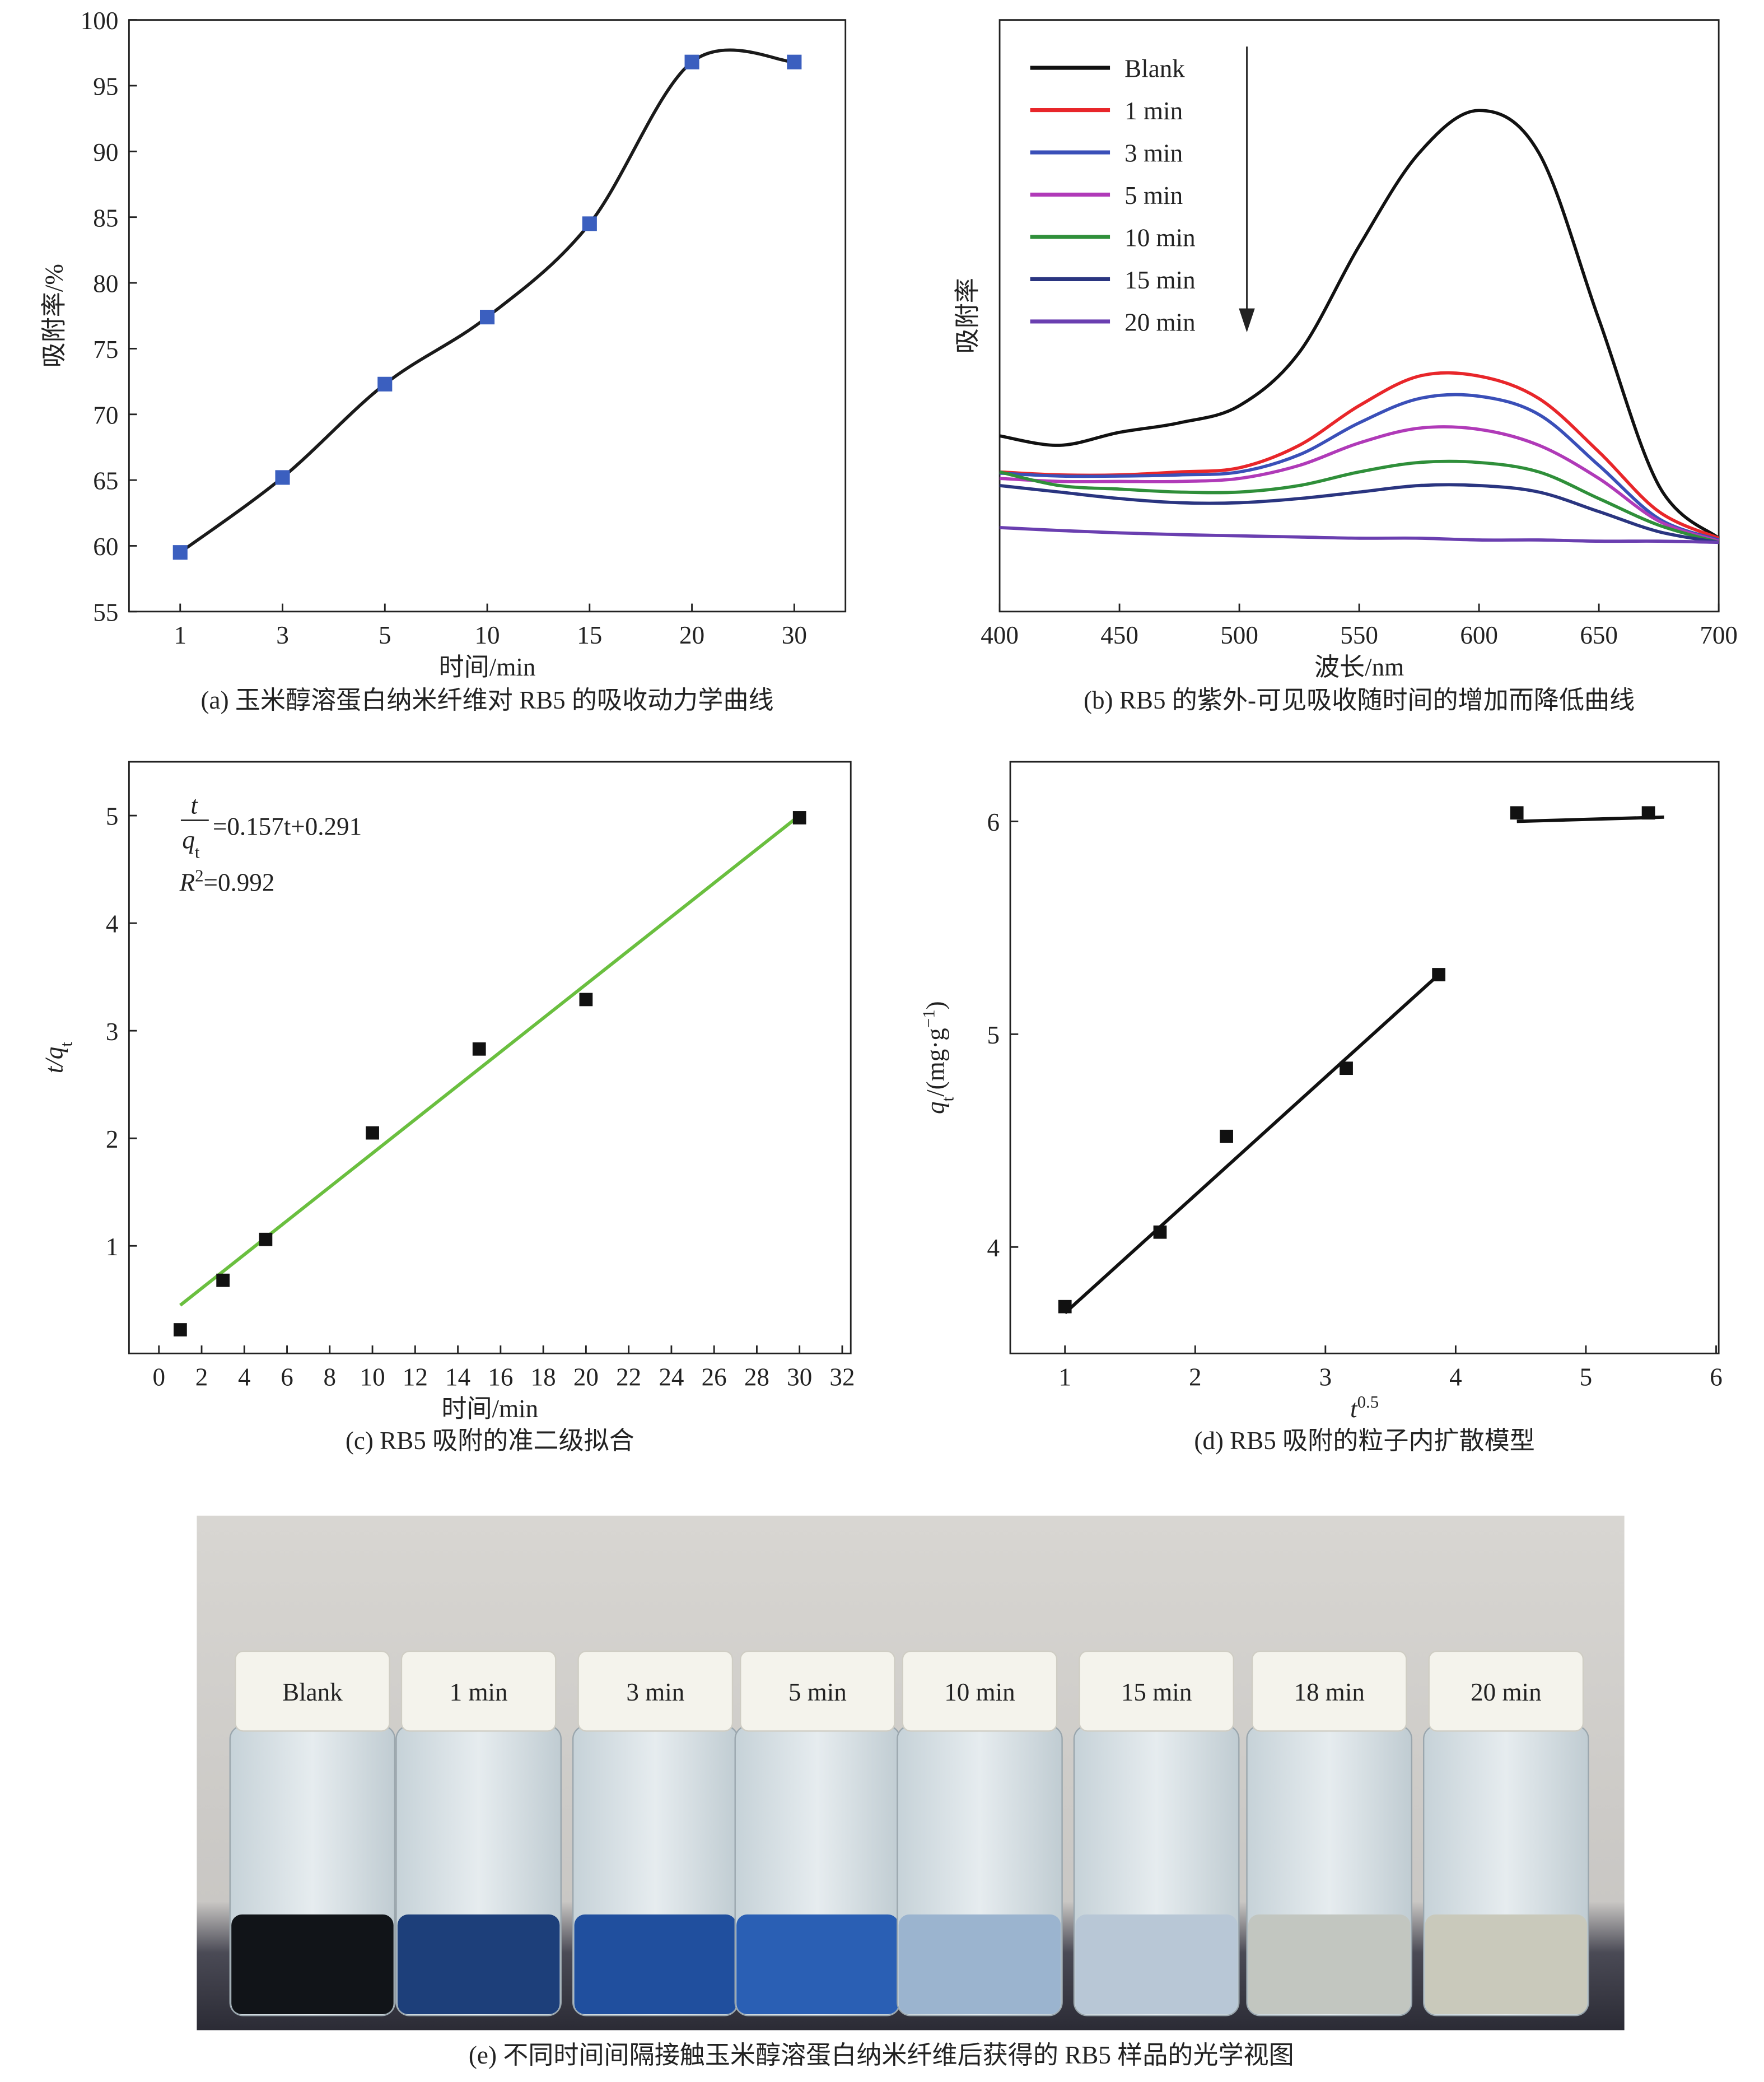  What do you see at coordinates (416, 1377) in the screenshot?
I see `x-tick-label: 12` at bounding box center [416, 1377].